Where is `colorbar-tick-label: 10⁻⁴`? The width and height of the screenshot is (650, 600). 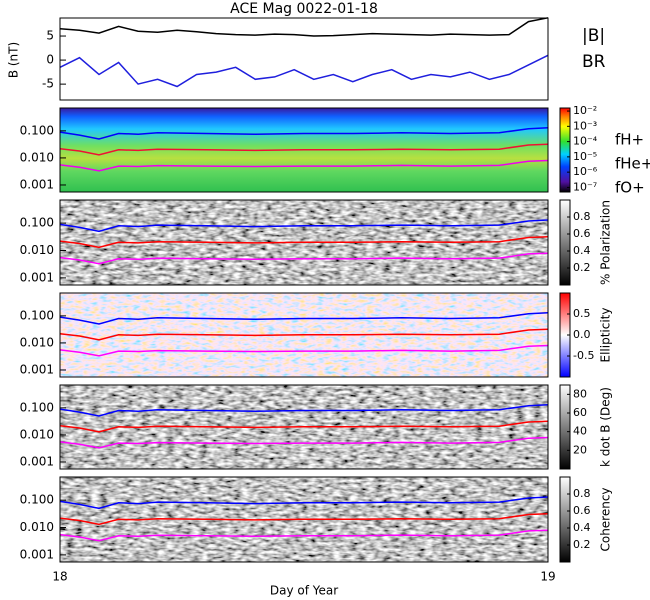 colorbar-tick-label: 10⁻⁴ is located at coordinates (585, 141).